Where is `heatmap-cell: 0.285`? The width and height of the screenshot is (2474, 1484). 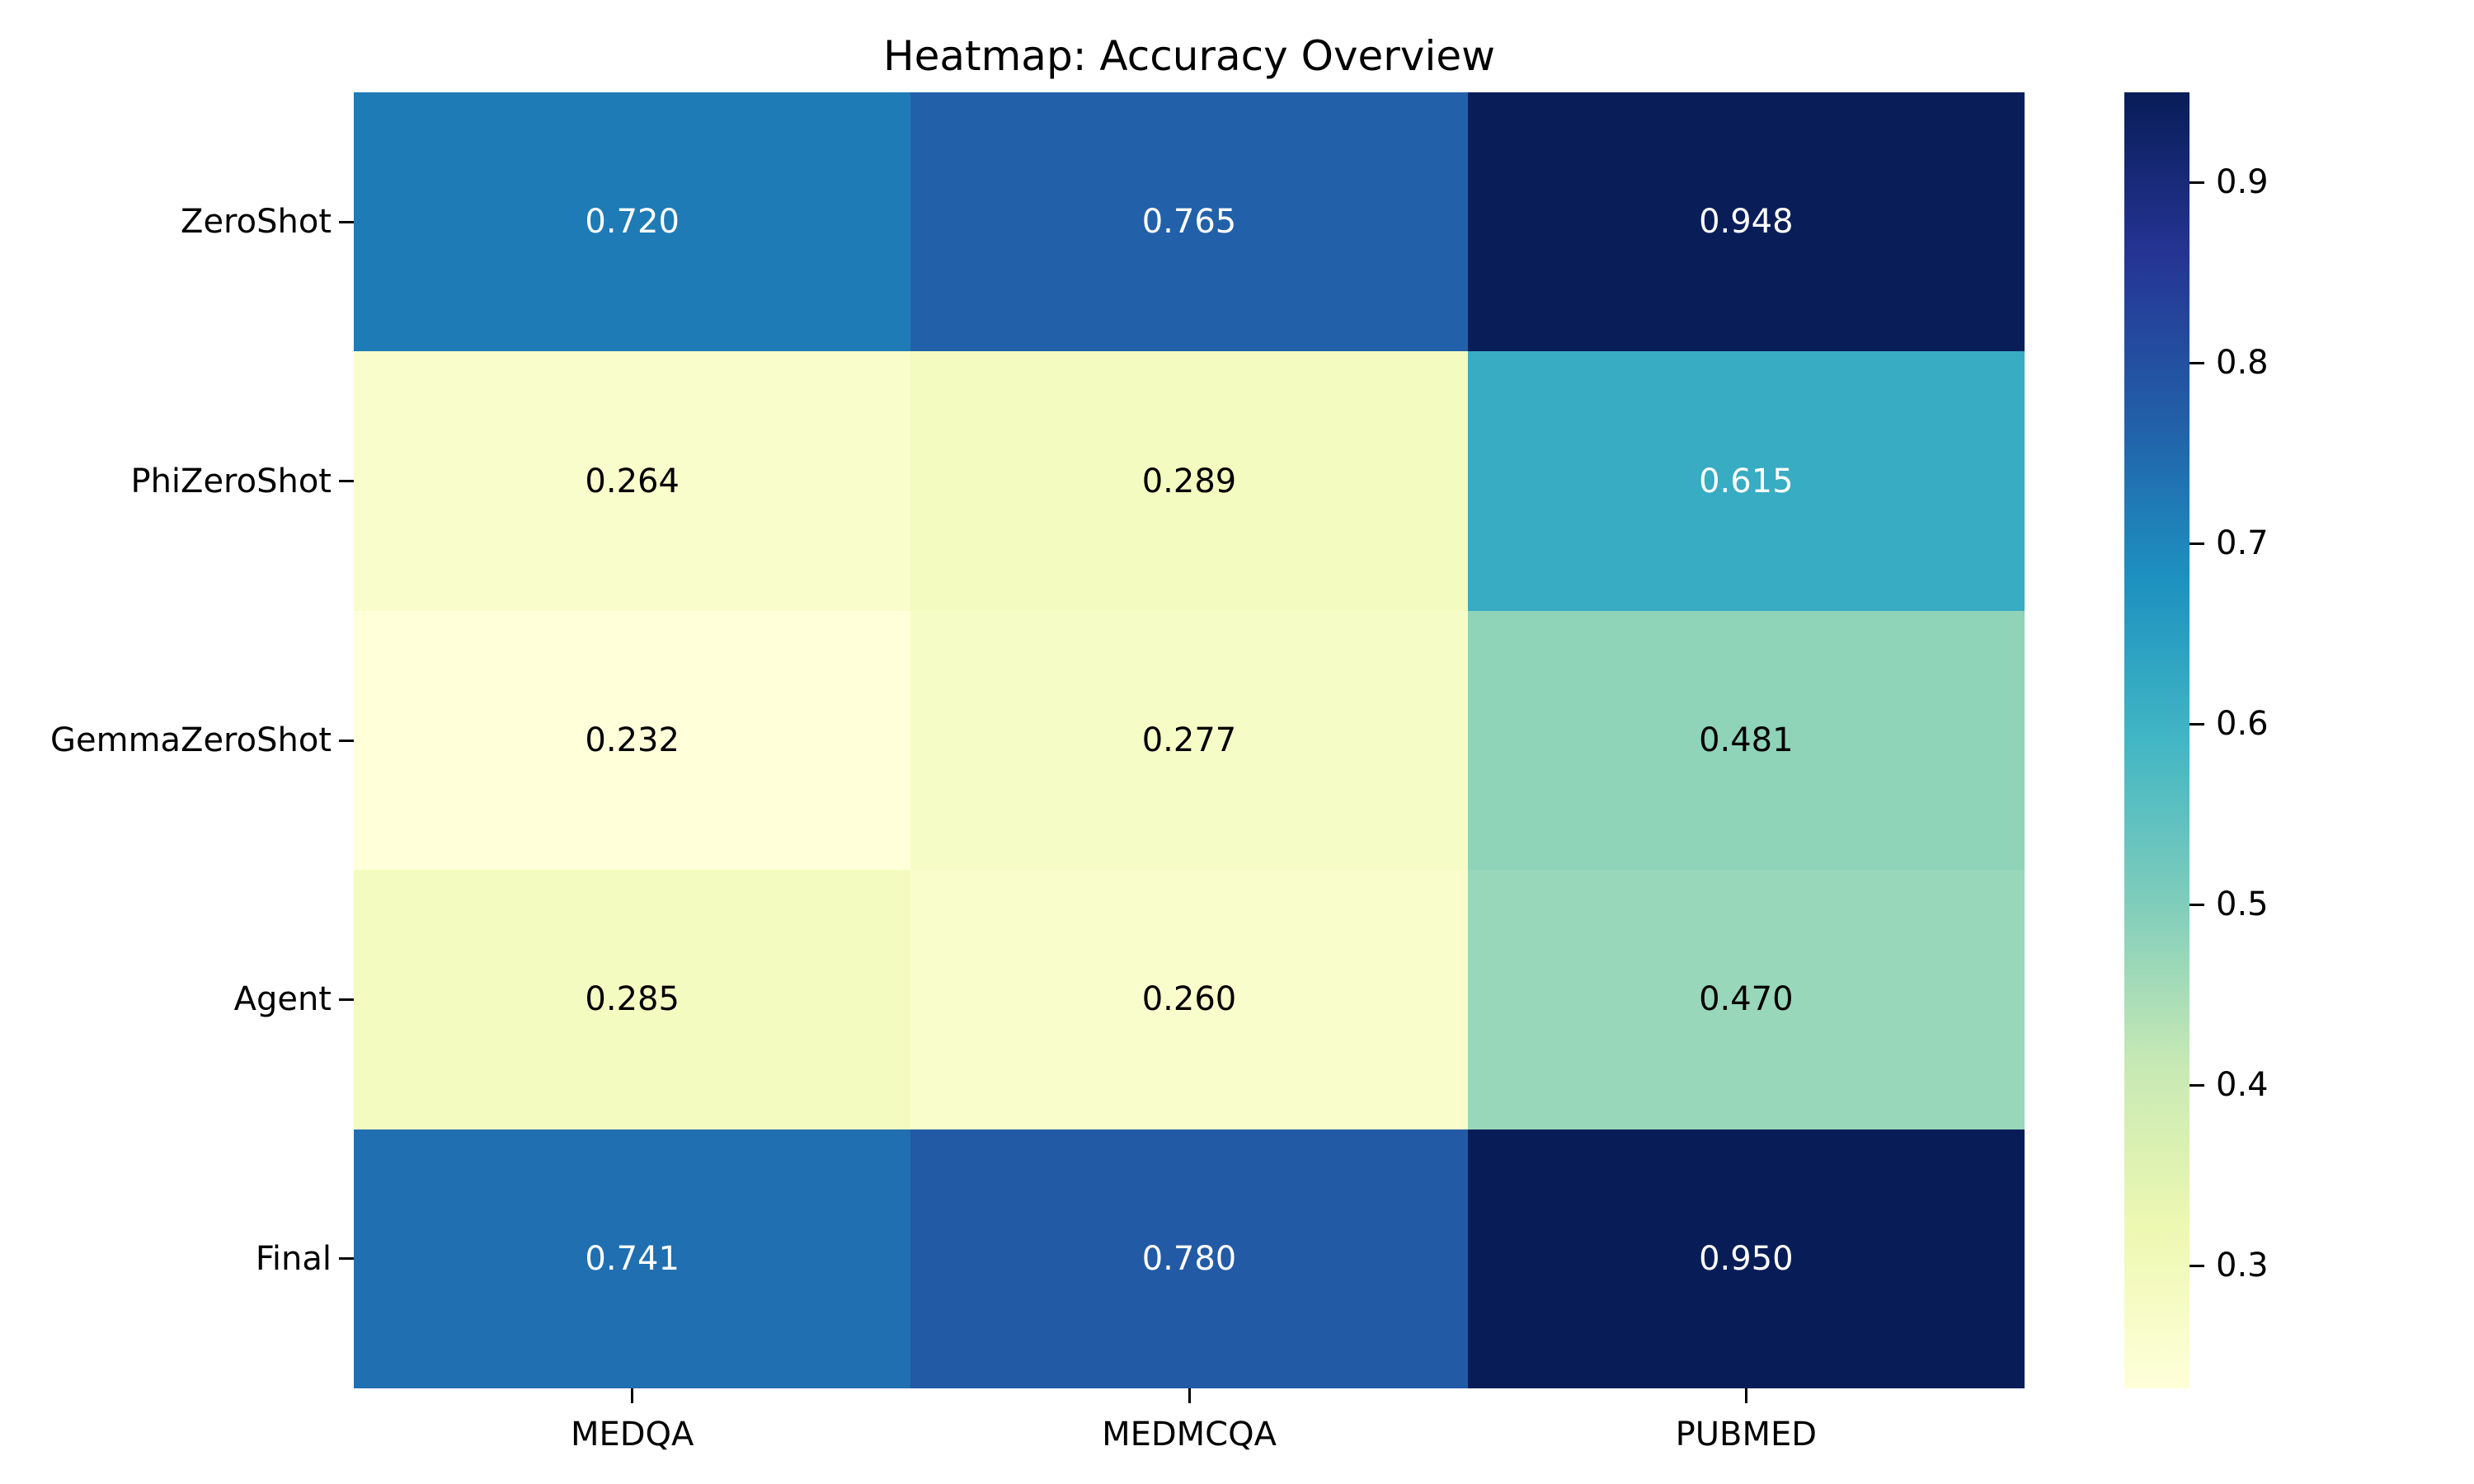
heatmap-cell: 0.285 is located at coordinates (632, 999).